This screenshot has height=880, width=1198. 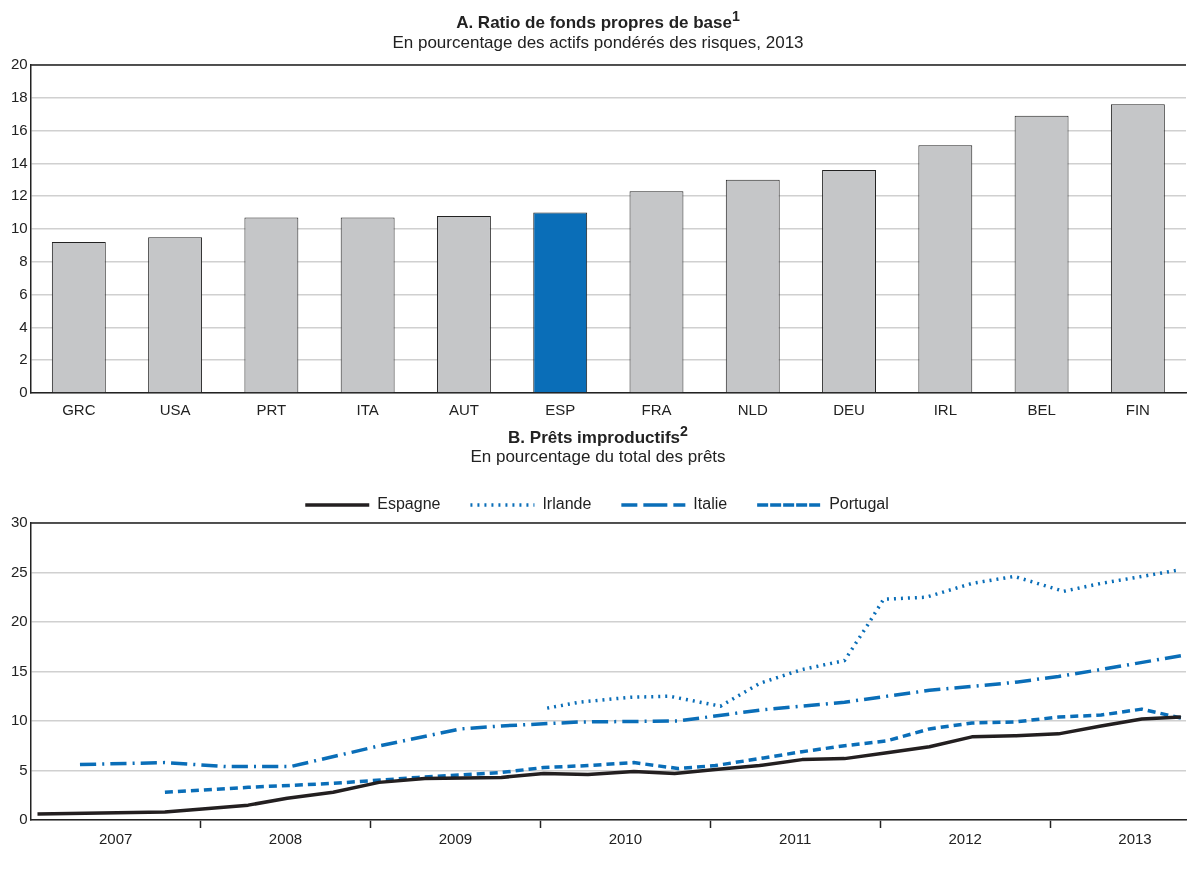 What do you see at coordinates (1137, 409) in the screenshot?
I see `x-tick-label: FIN` at bounding box center [1137, 409].